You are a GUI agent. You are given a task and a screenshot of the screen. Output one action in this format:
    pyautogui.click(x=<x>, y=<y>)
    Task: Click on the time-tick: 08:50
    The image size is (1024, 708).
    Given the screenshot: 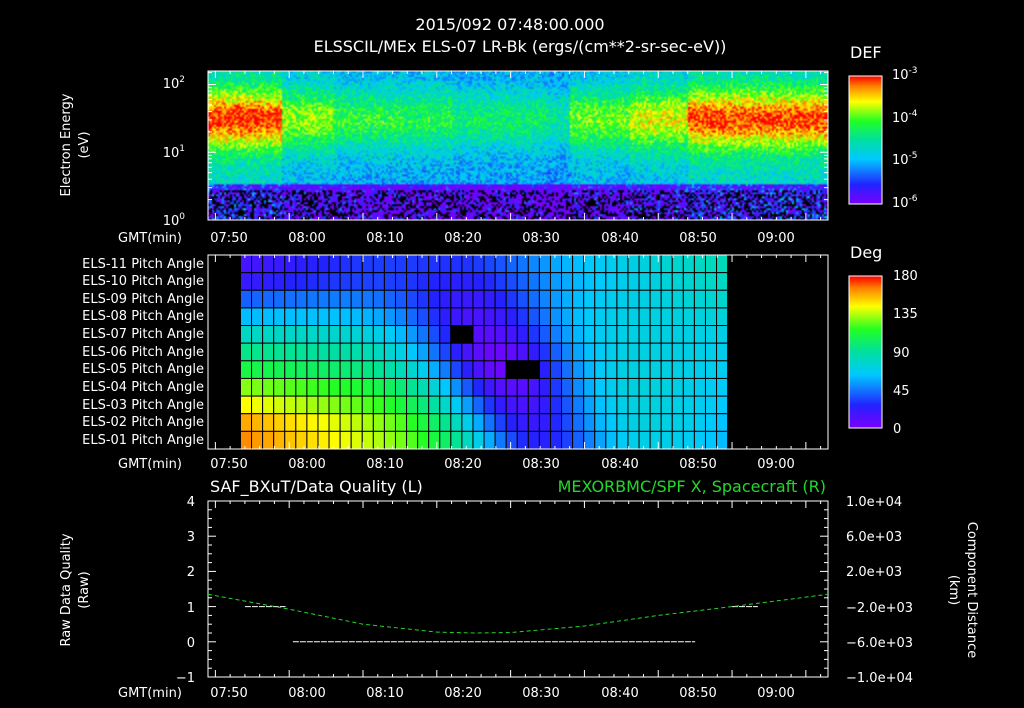 What is the action you would take?
    pyautogui.click(x=697, y=693)
    